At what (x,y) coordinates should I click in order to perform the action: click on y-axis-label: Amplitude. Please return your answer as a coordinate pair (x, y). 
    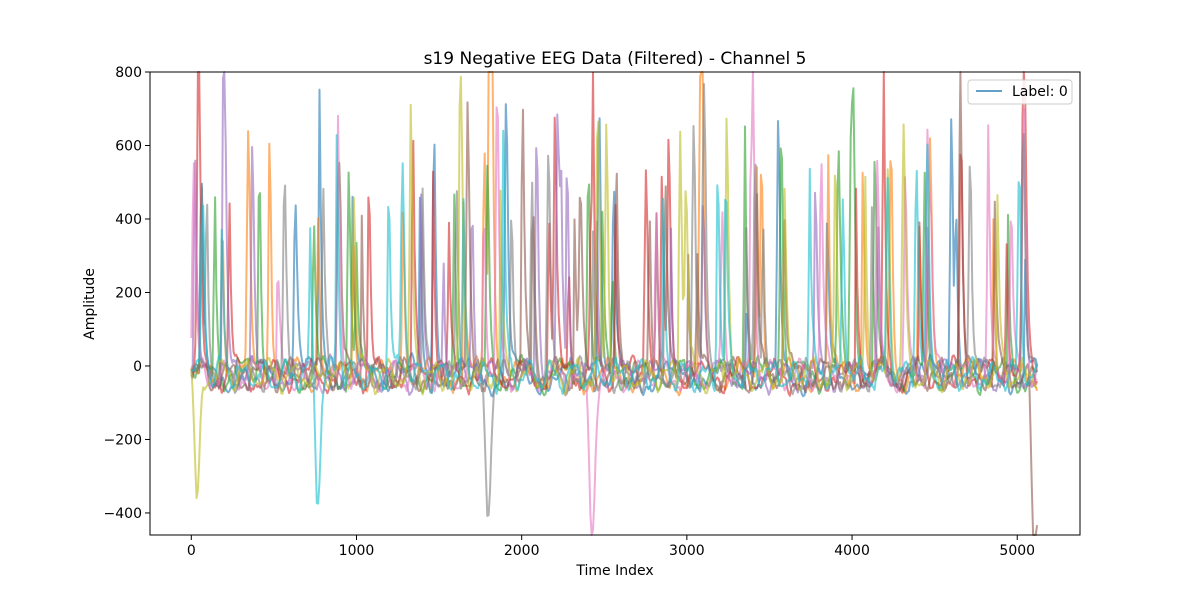
    Looking at the image, I should click on (90, 304).